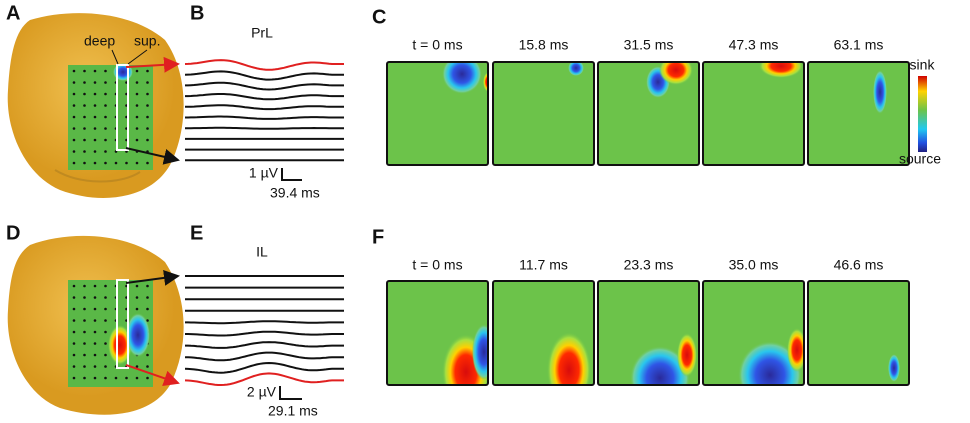 The width and height of the screenshot is (970, 423). Describe the element at coordinates (13, 13) in the screenshot. I see `panel-letter: A` at that location.